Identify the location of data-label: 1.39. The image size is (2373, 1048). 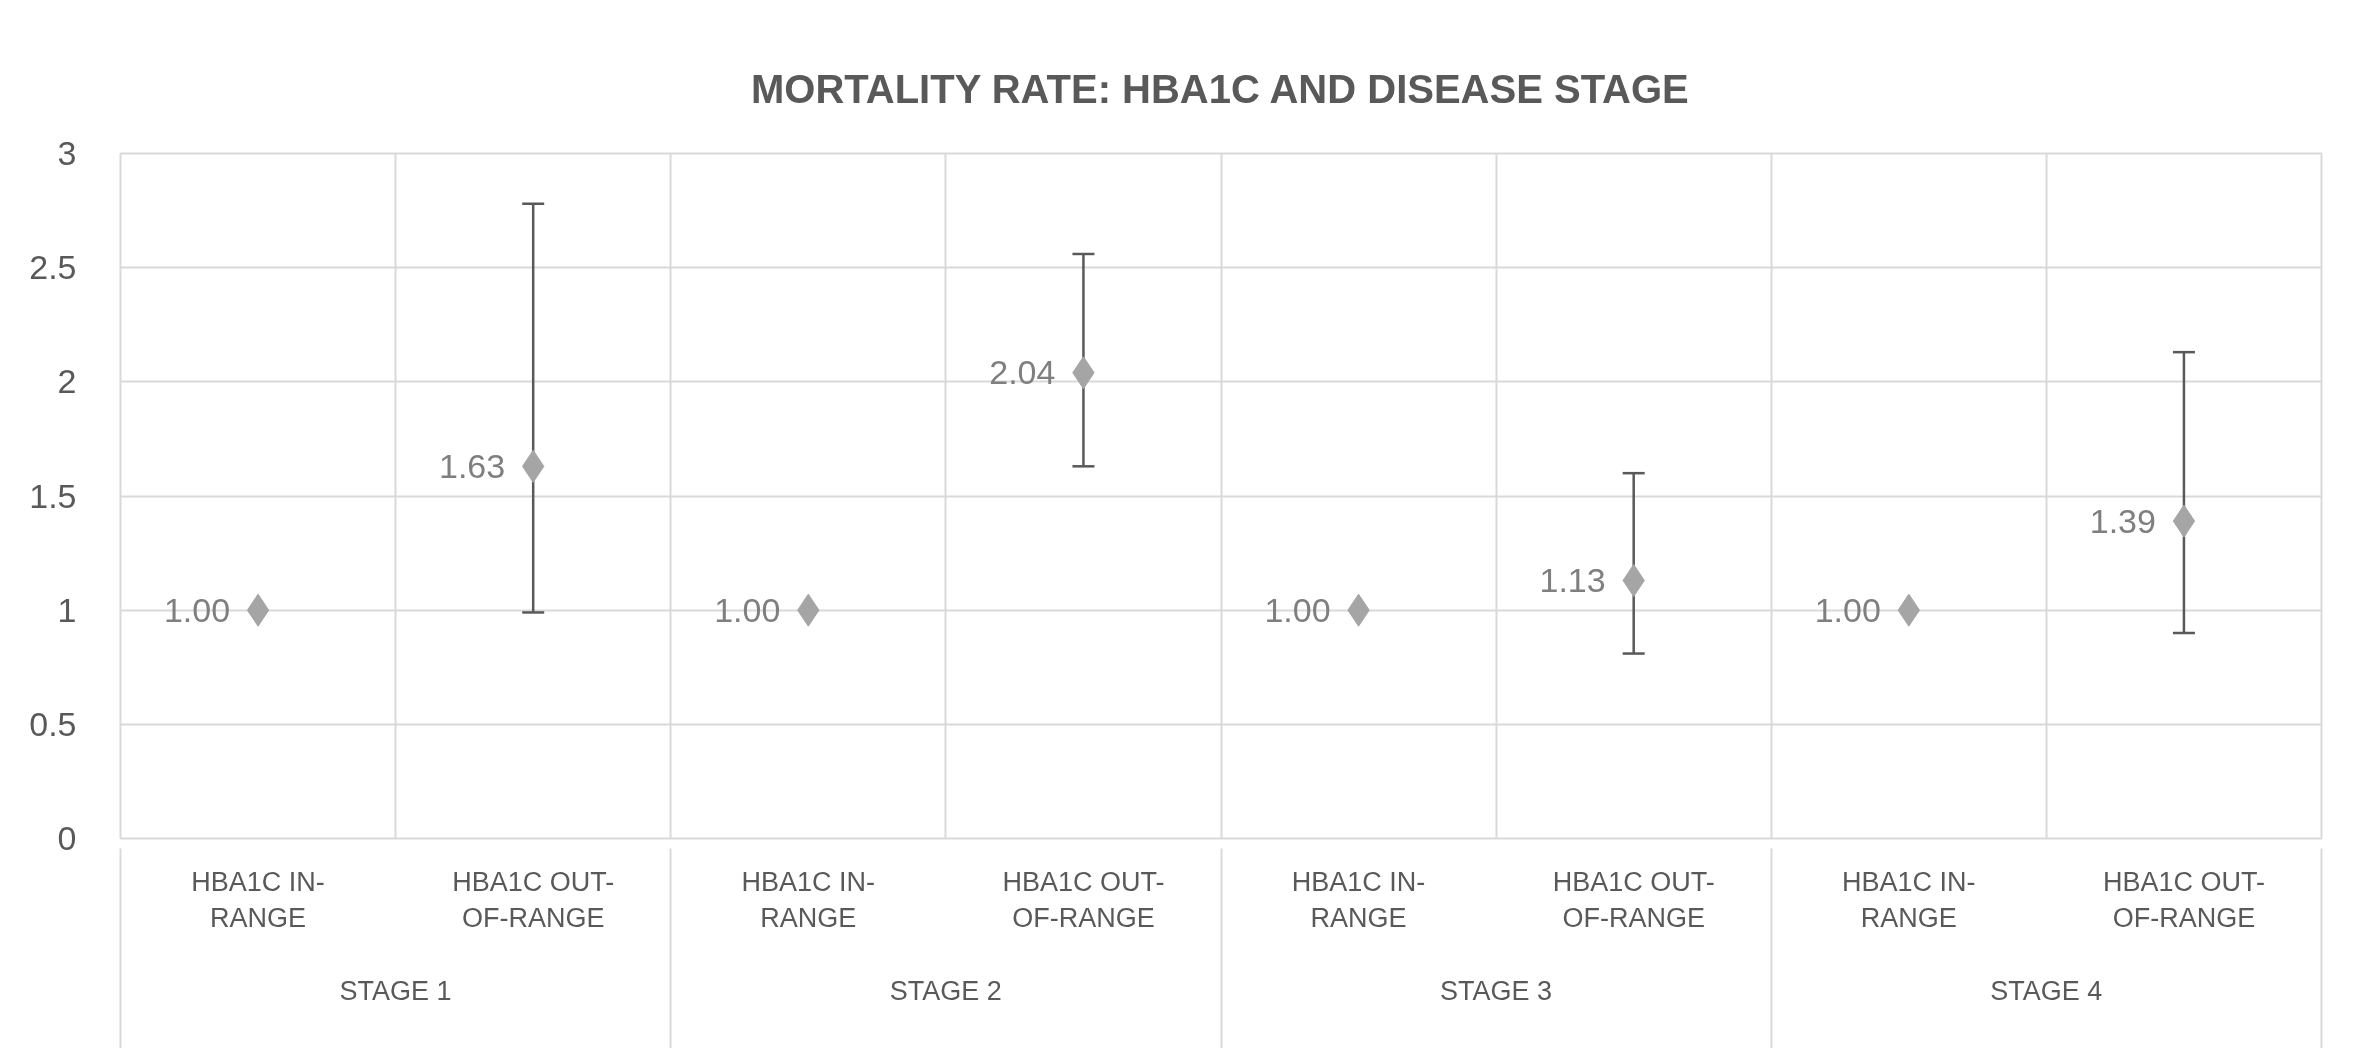
(2122, 520).